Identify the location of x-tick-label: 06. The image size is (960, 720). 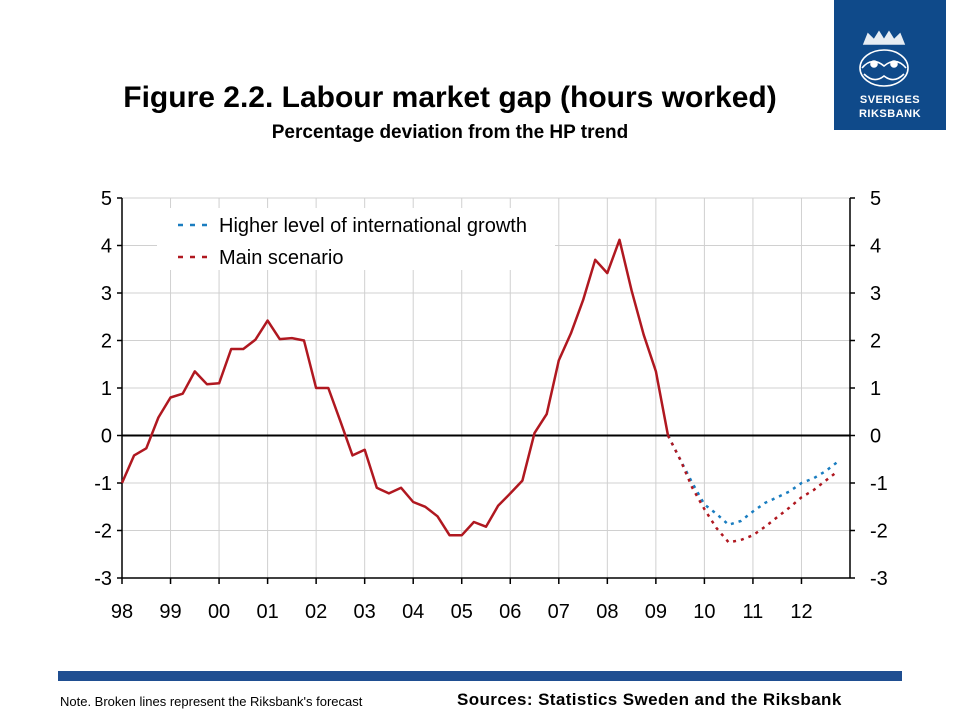
(510, 612).